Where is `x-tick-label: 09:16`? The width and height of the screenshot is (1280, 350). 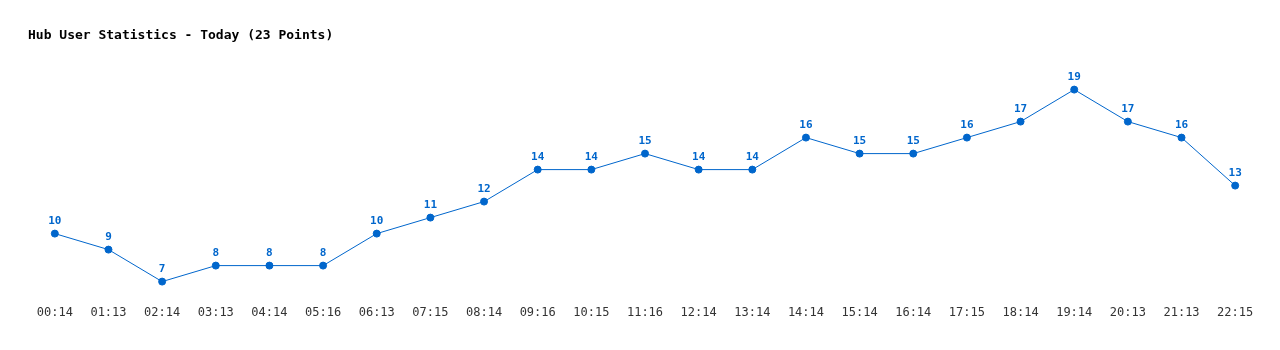 x-tick-label: 09:16 is located at coordinates (537, 311).